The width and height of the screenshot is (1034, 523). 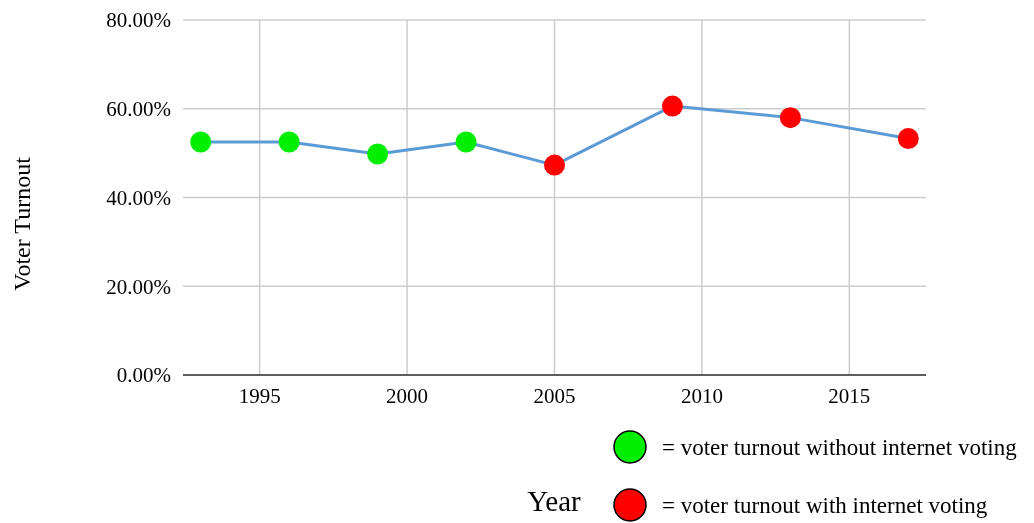 I want to click on y-tick-label: 60.00%, so click(x=138, y=109).